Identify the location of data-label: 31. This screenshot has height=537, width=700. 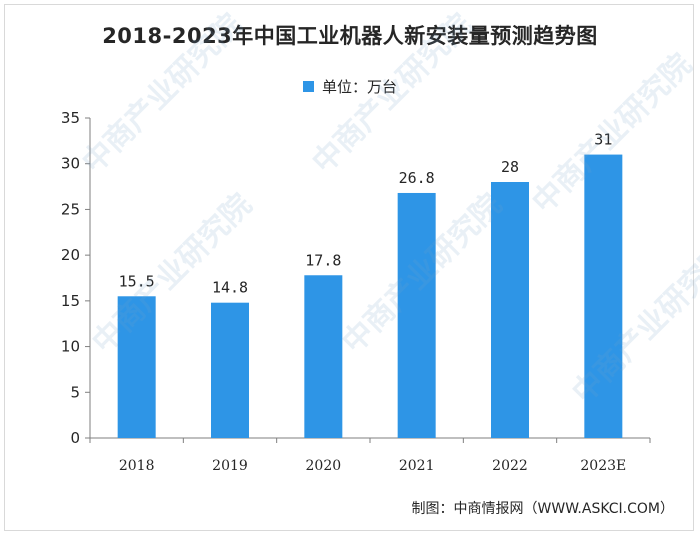
(603, 140).